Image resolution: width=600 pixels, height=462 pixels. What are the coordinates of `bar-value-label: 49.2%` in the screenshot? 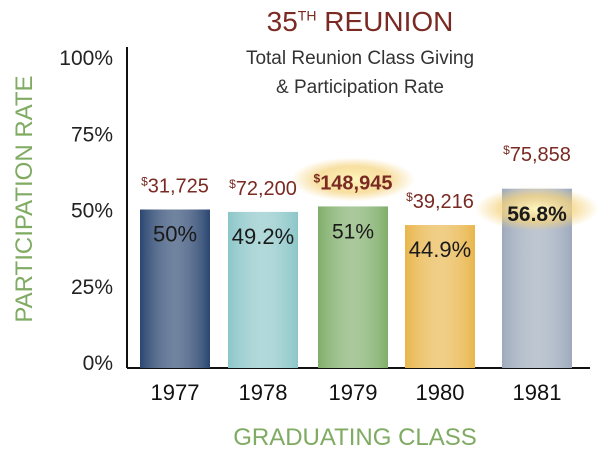 It's located at (263, 236).